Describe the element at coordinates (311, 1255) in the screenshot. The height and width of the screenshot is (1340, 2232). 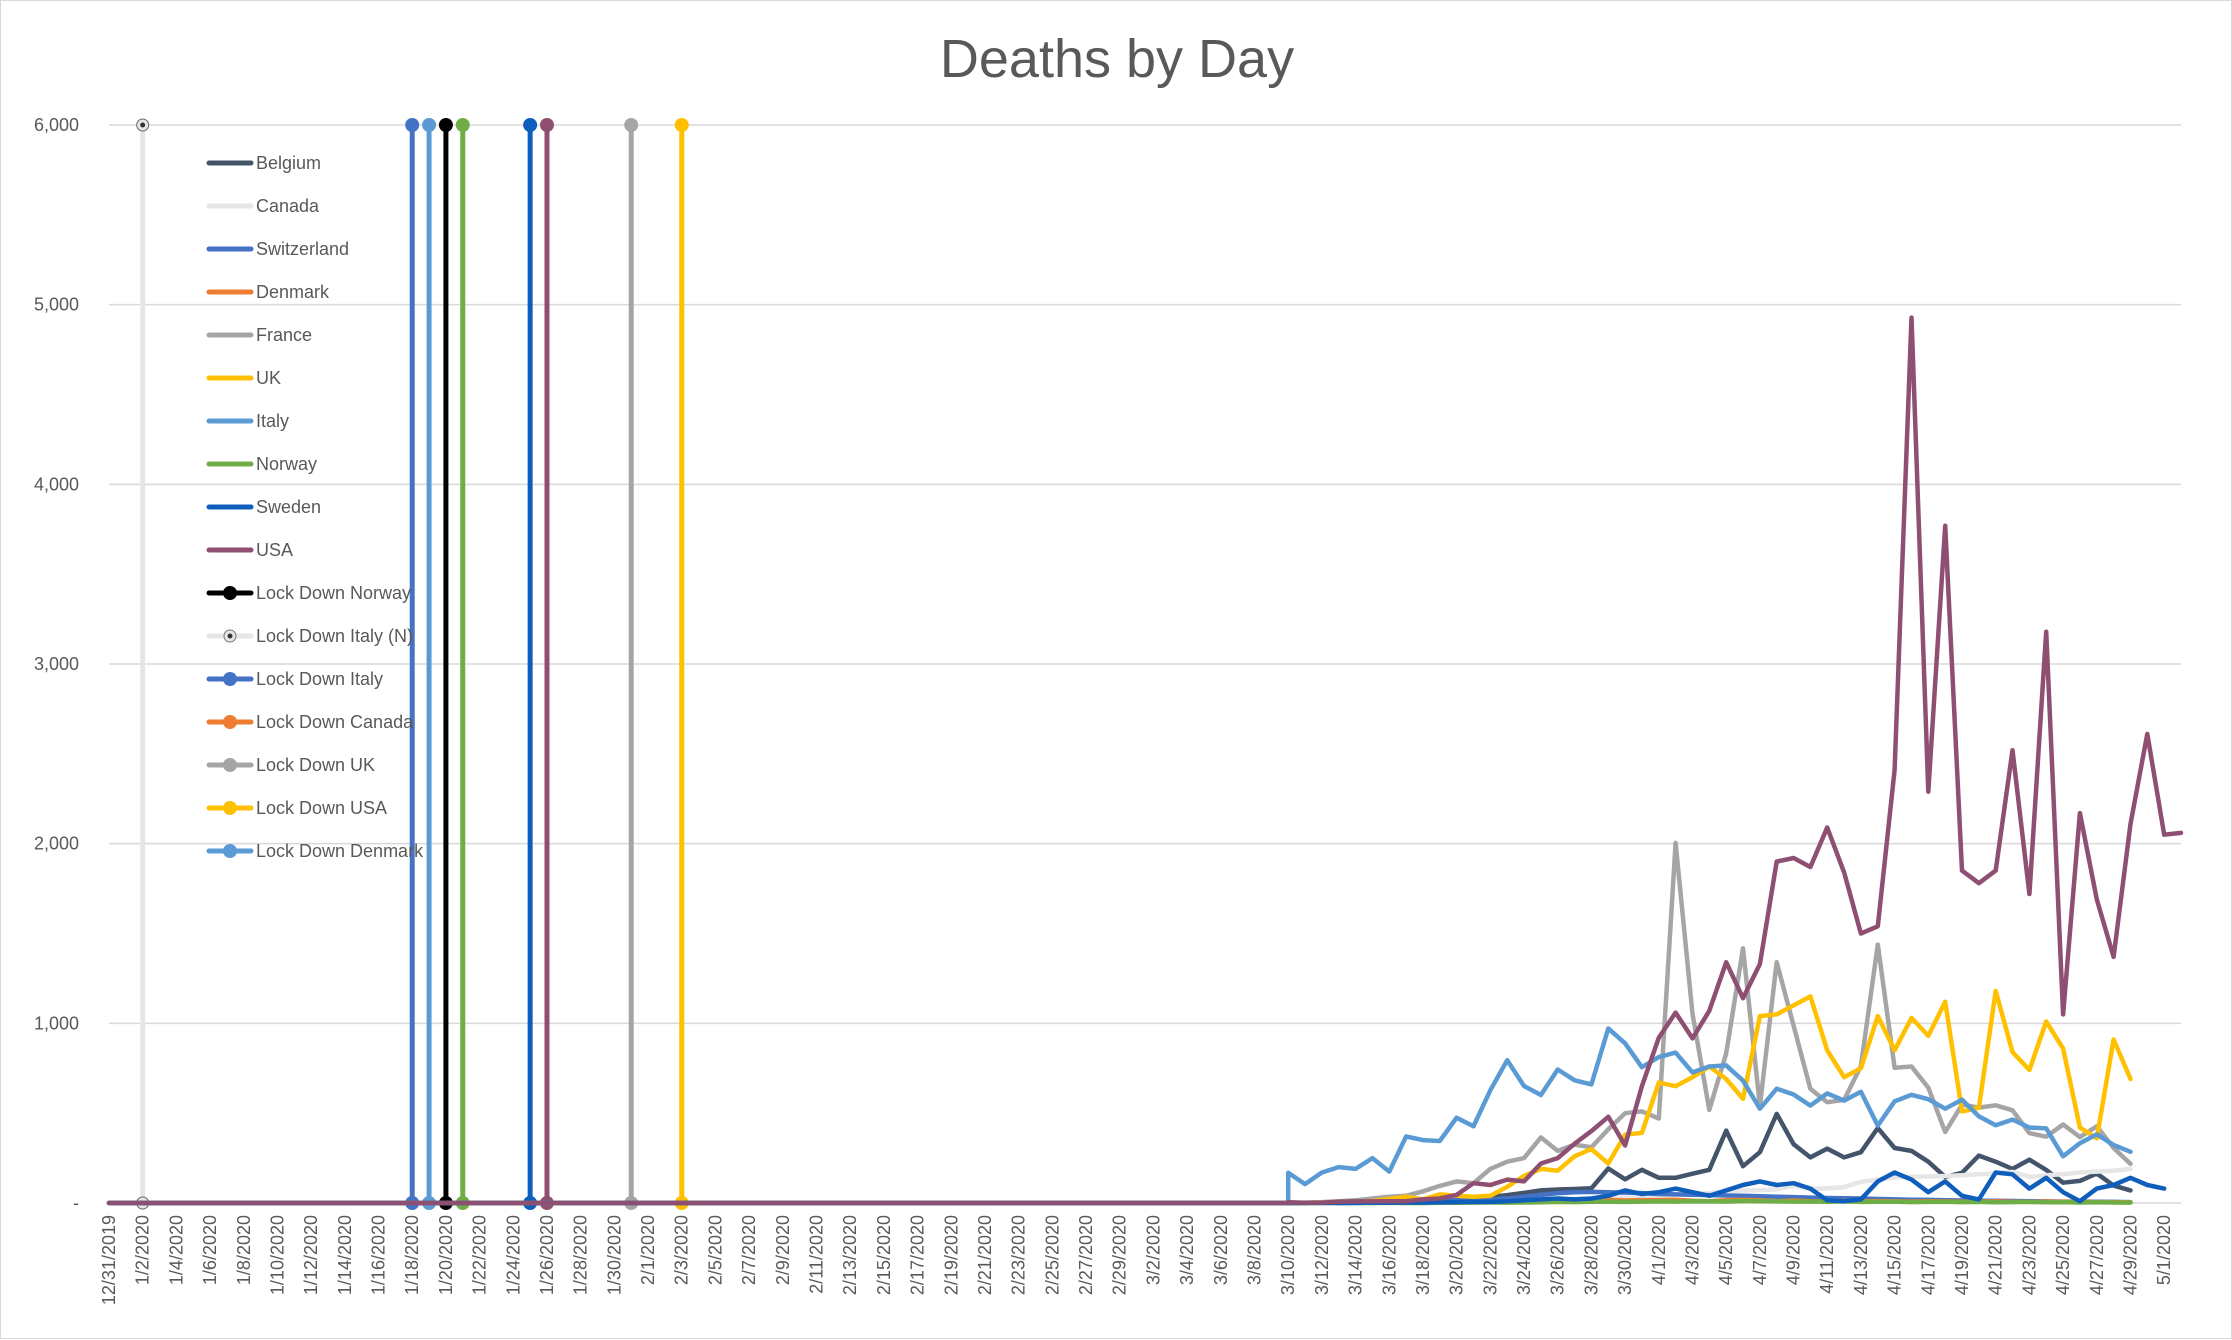
I see `x-tick-label: 1/12/2020` at that location.